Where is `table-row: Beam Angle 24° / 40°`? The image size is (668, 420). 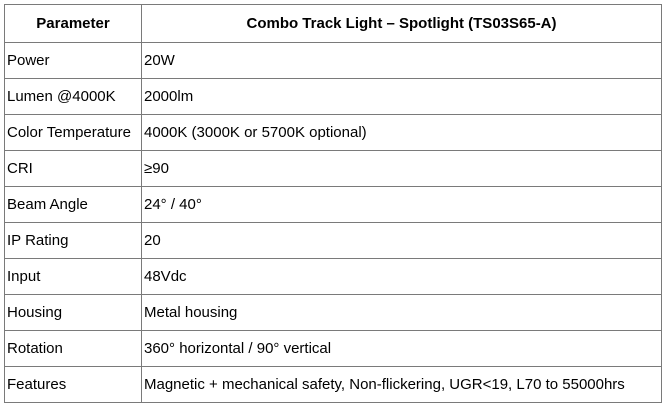 table-row: Beam Angle 24° / 40° is located at coordinates (333, 204).